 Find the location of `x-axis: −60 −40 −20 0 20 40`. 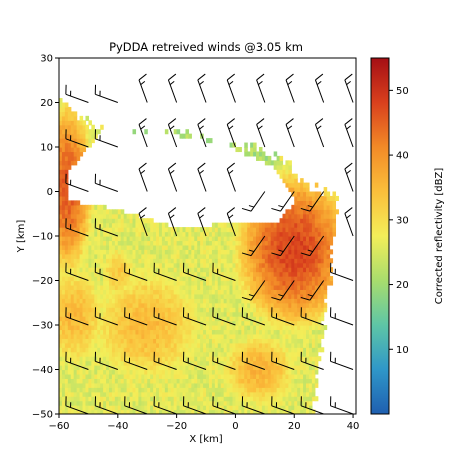

x-axis: −60 −40 −20 0 20 40 is located at coordinates (203, 423).